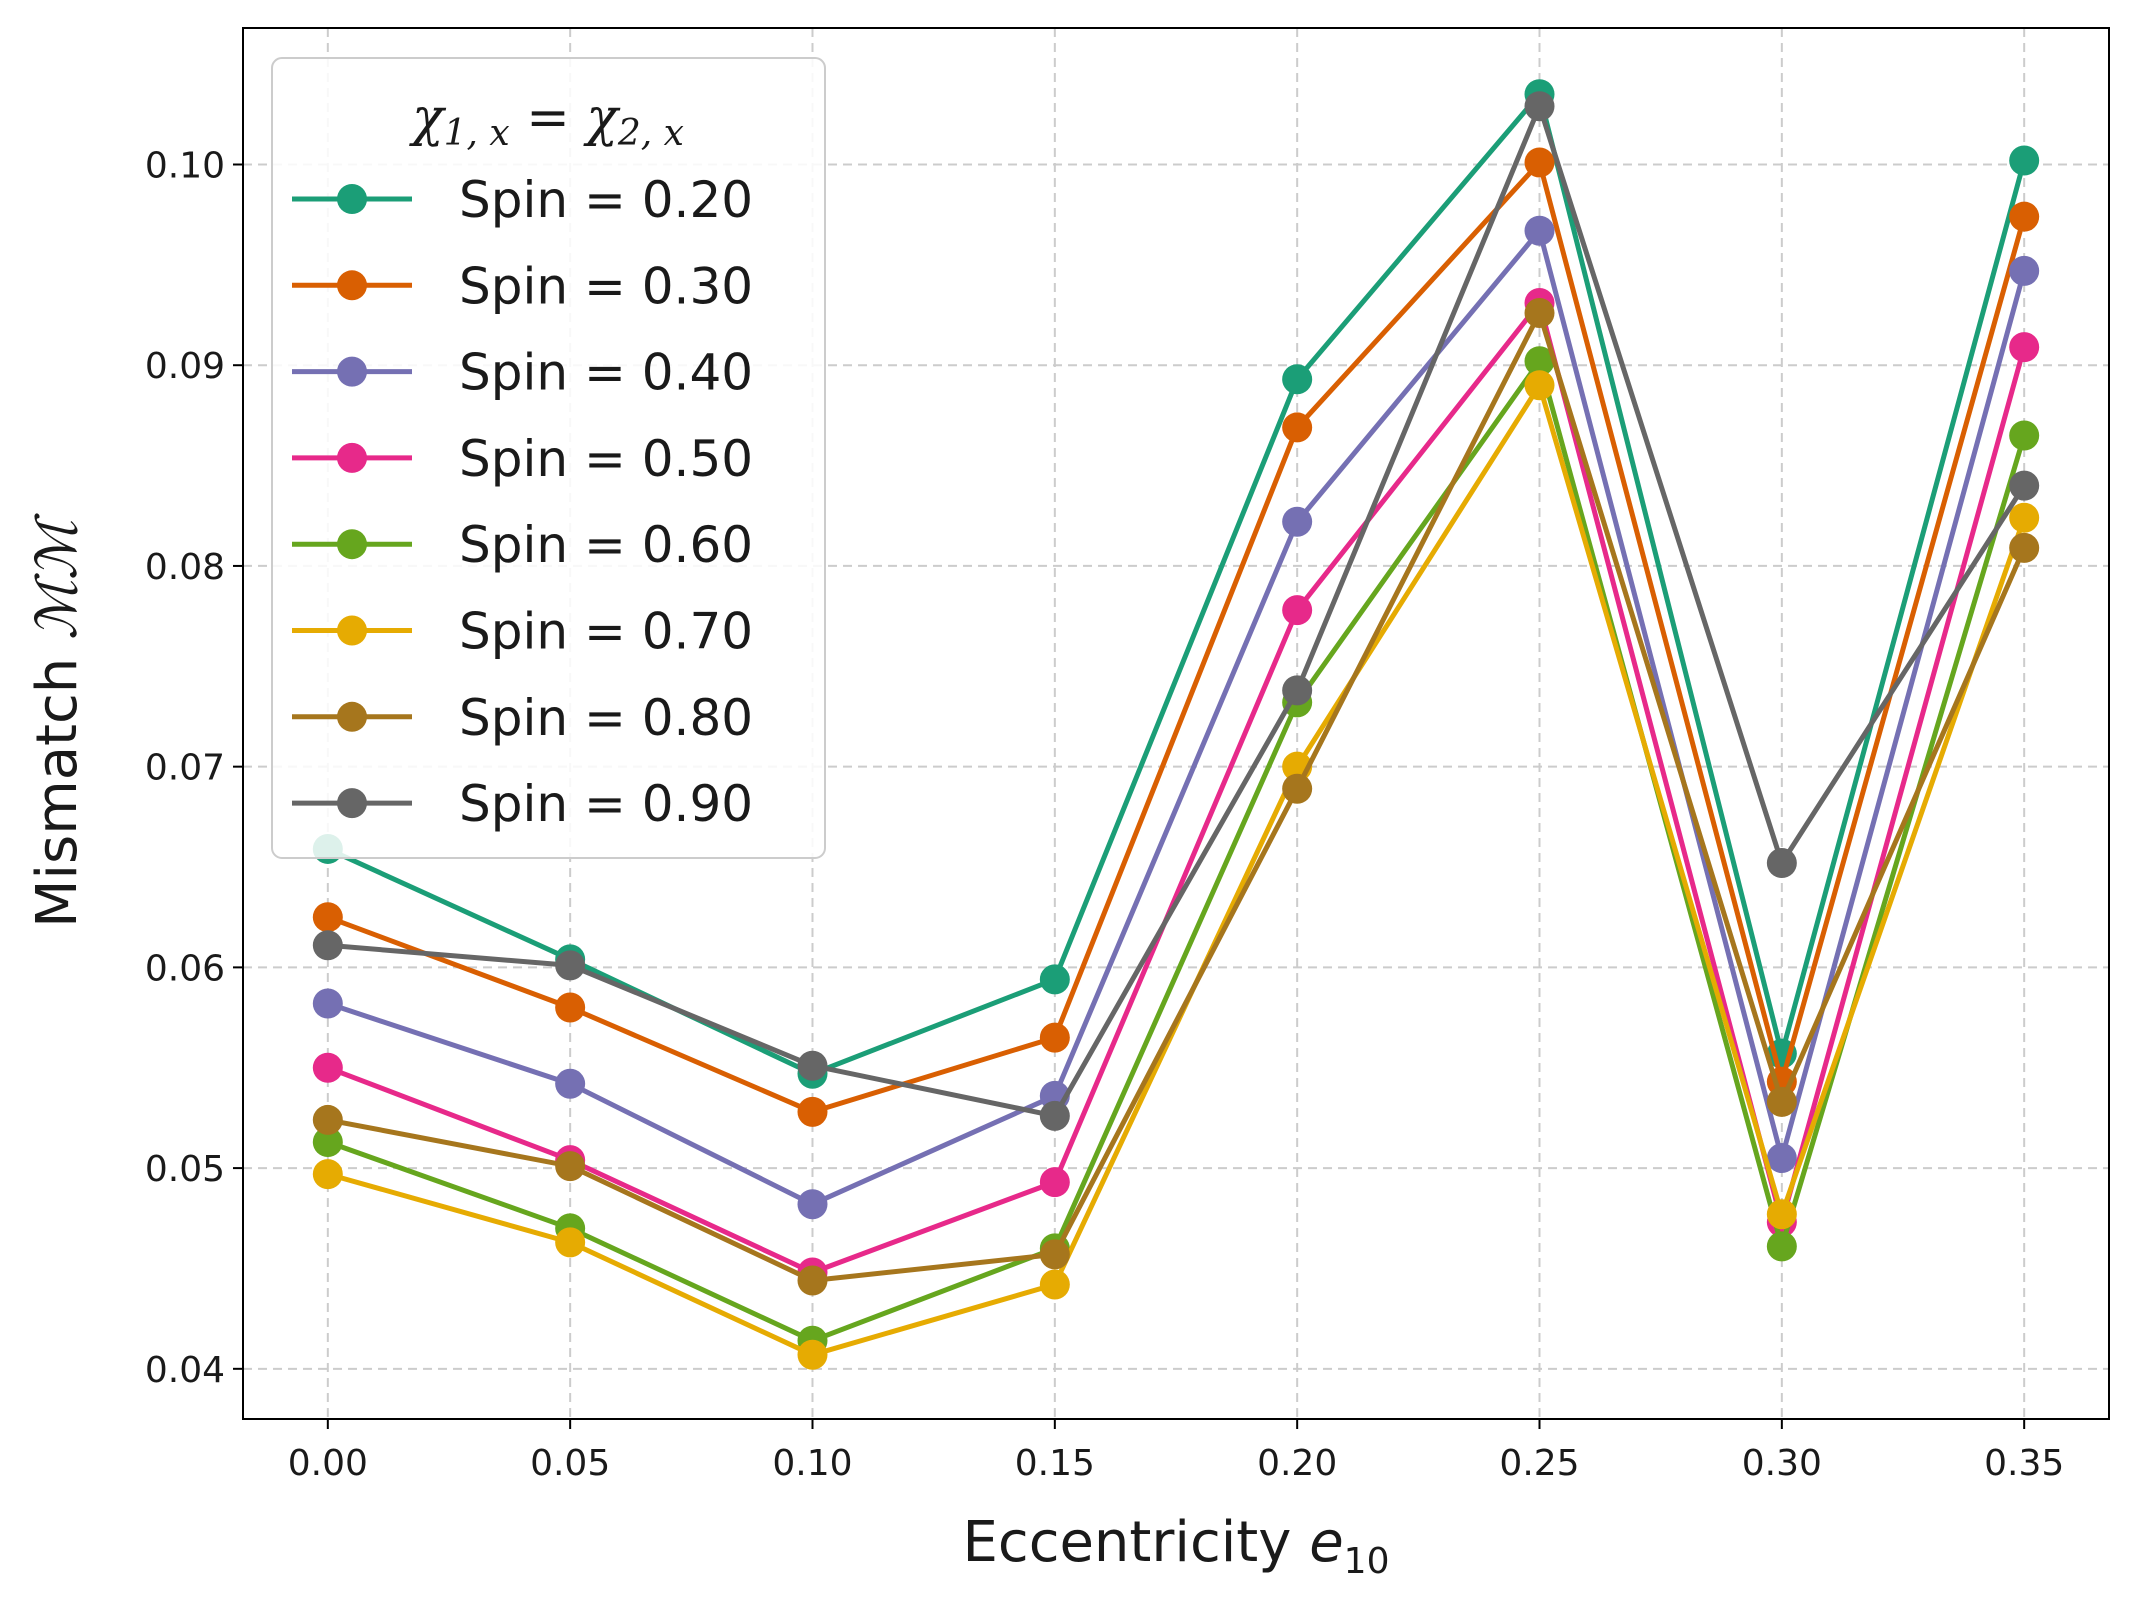 Image resolution: width=2131 pixels, height=1604 pixels. I want to click on x-tick-label: 0.10, so click(812, 1463).